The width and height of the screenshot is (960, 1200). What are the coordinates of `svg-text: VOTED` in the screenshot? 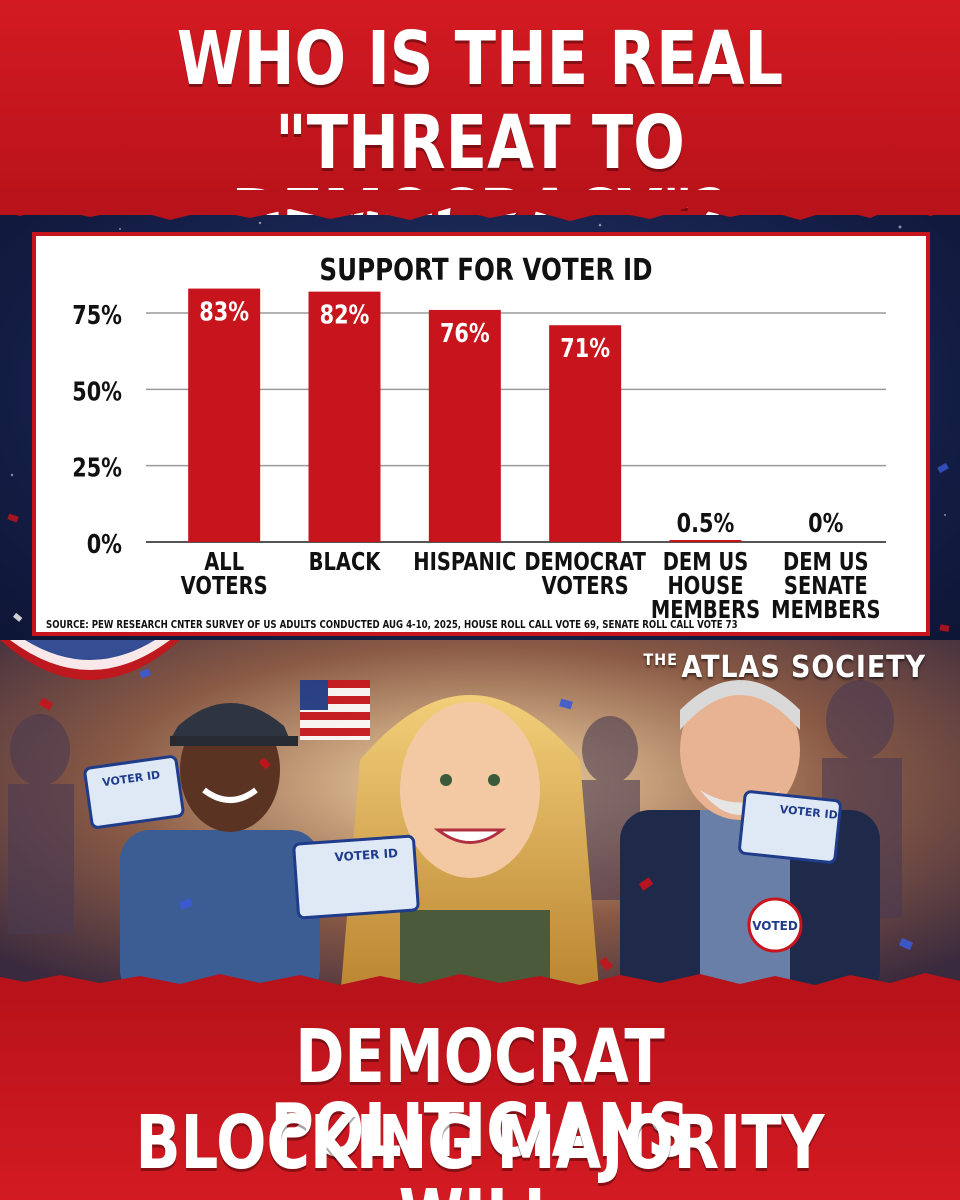 It's located at (775, 926).